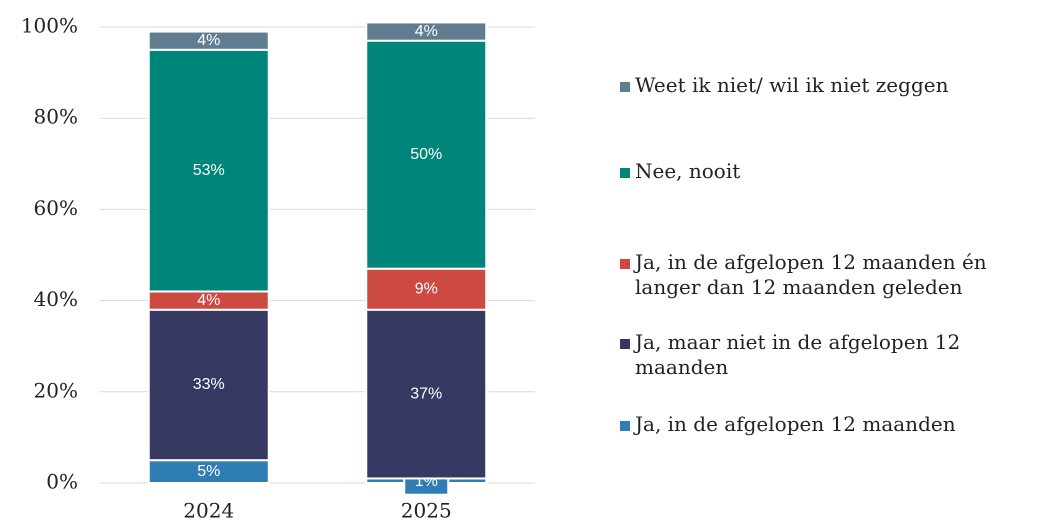 This screenshot has width=1040, height=525. I want to click on data-label: 50%, so click(426, 154).